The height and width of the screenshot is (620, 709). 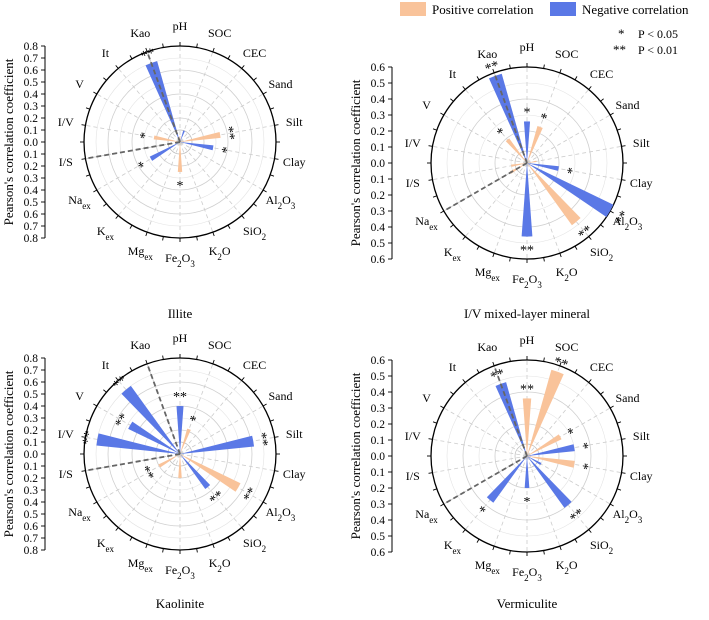 I want to click on category-label: It, so click(x=106, y=53).